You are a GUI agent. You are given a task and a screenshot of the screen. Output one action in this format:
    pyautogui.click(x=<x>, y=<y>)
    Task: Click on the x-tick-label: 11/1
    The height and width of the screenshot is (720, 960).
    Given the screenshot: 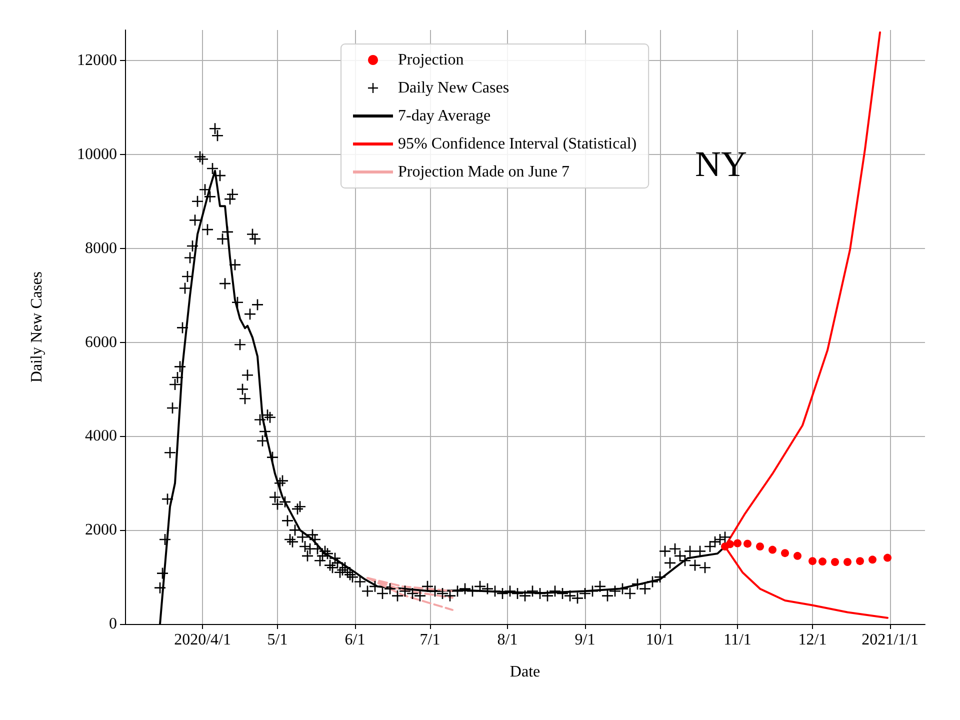 What is the action you would take?
    pyautogui.click(x=738, y=640)
    